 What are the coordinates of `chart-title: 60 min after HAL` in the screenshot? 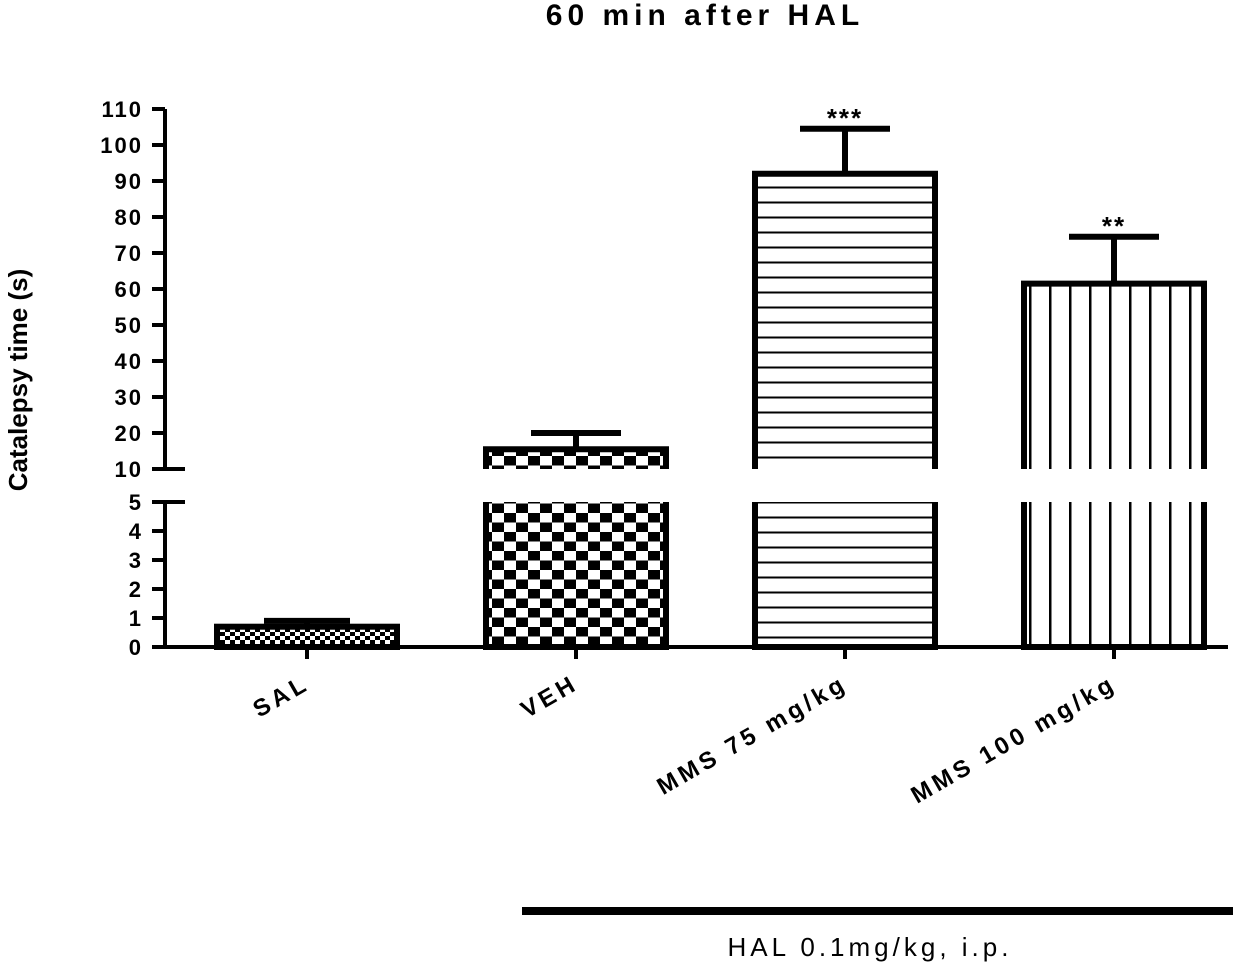 It's located at (705, 16).